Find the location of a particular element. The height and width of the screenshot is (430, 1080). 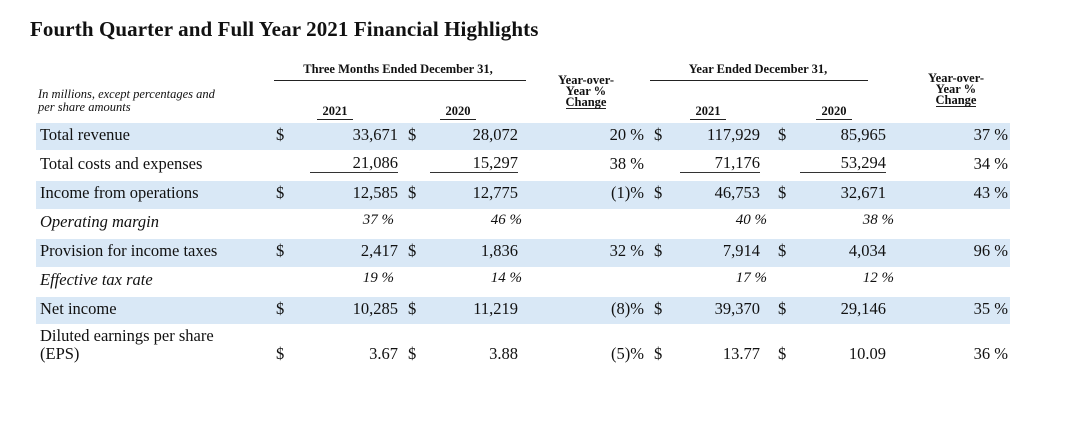

cell-q2021: 21,086 is located at coordinates (354, 163).